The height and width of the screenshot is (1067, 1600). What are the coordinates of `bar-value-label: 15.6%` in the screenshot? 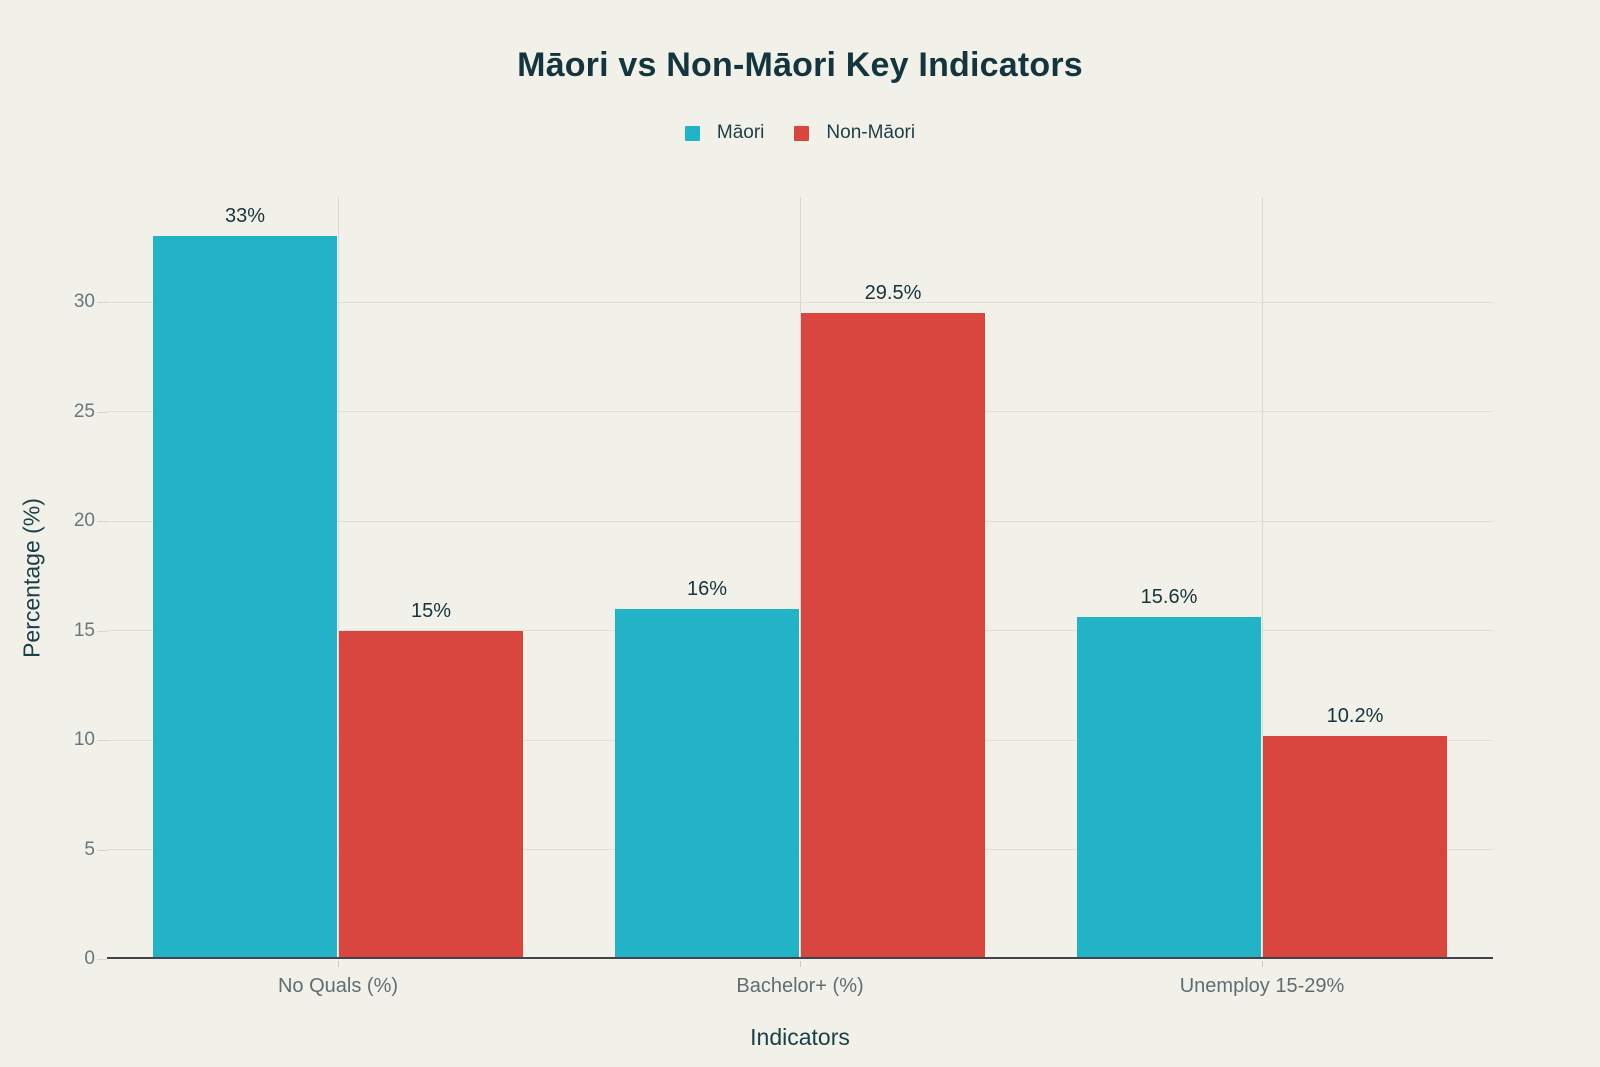 It's located at (1169, 597).